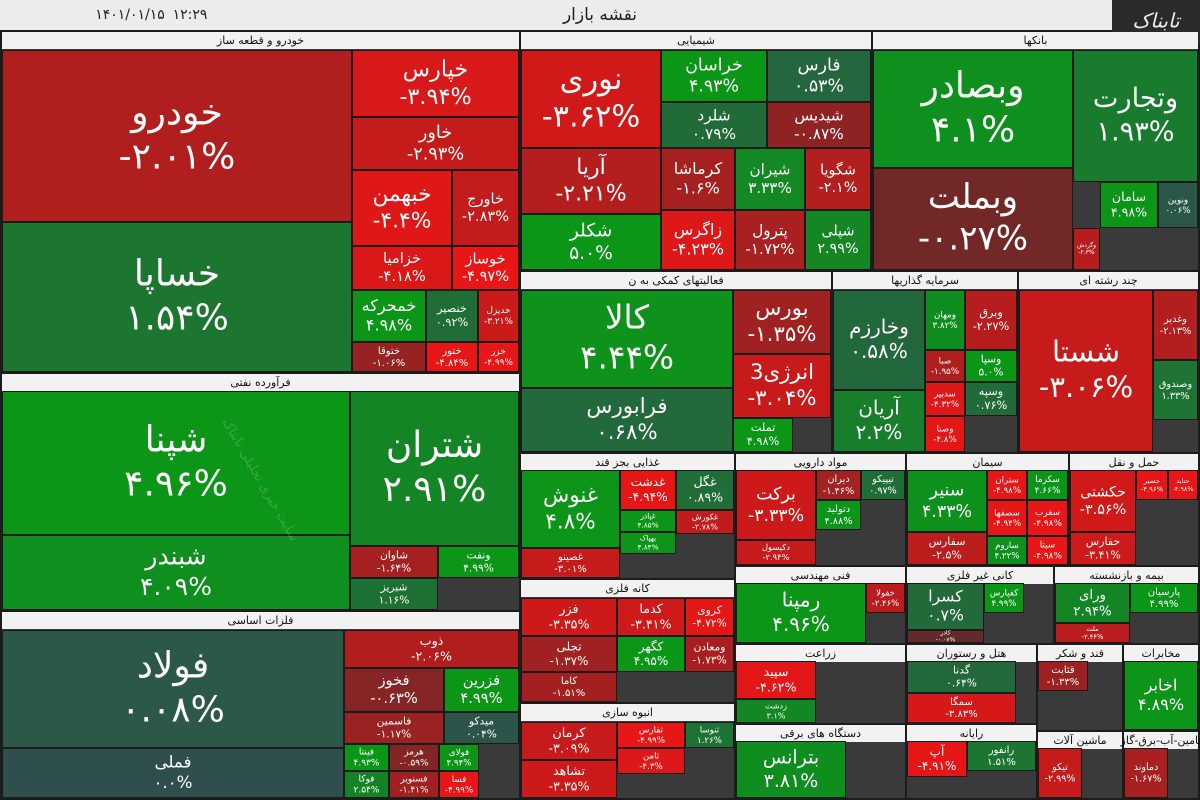 This screenshot has width=1200, height=800. I want to click on sector-name: مخابرات, so click(1161, 653).